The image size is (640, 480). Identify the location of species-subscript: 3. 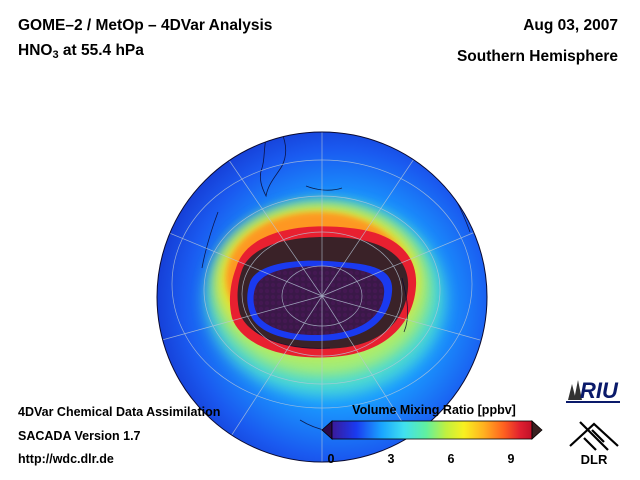
(55, 55).